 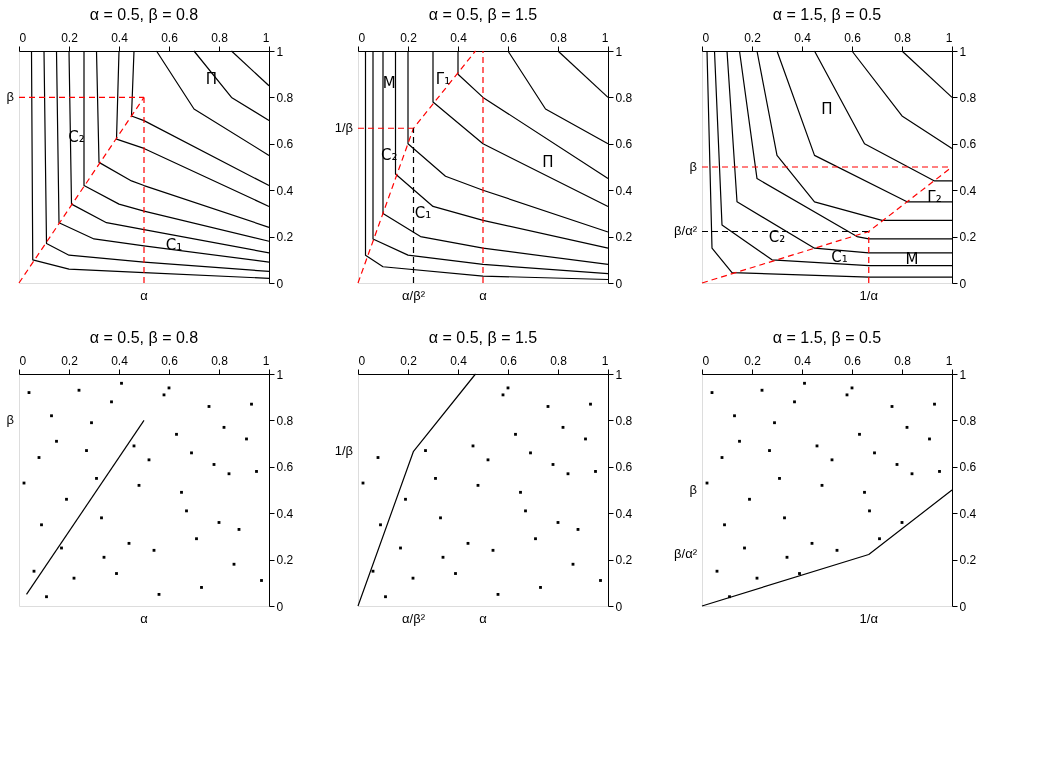 What do you see at coordinates (686, 554) in the screenshot?
I see `text: β/α²` at bounding box center [686, 554].